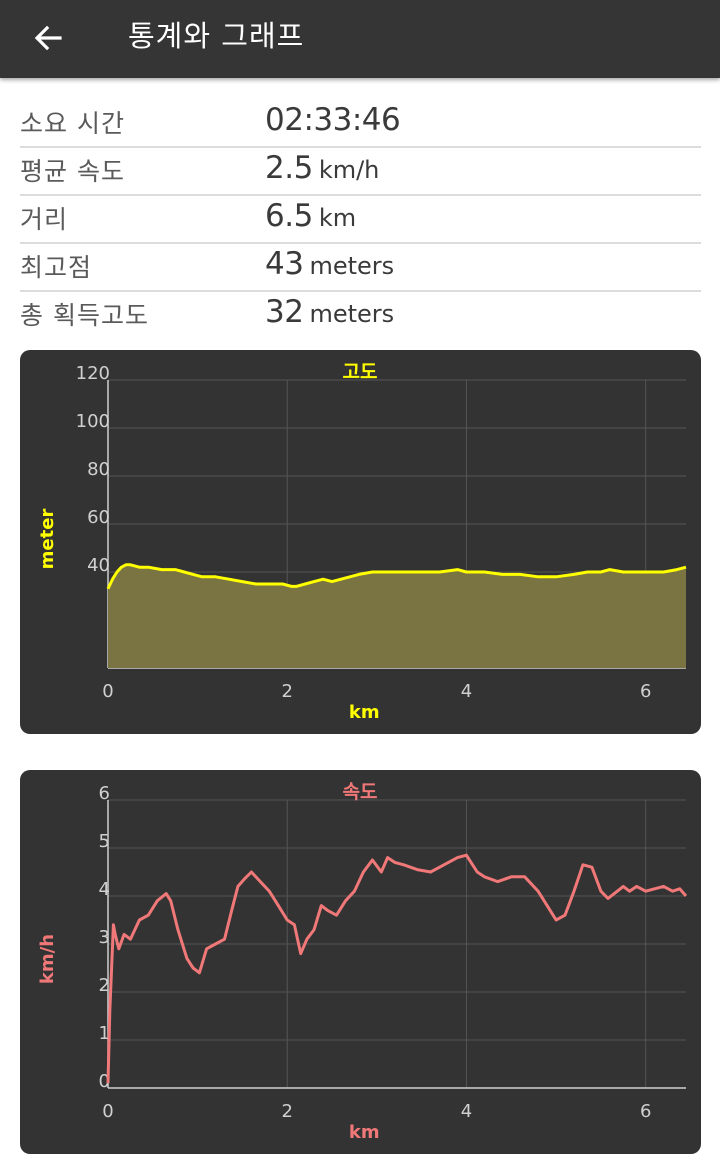  What do you see at coordinates (44, 219) in the screenshot?
I see `stat-label: 거리` at bounding box center [44, 219].